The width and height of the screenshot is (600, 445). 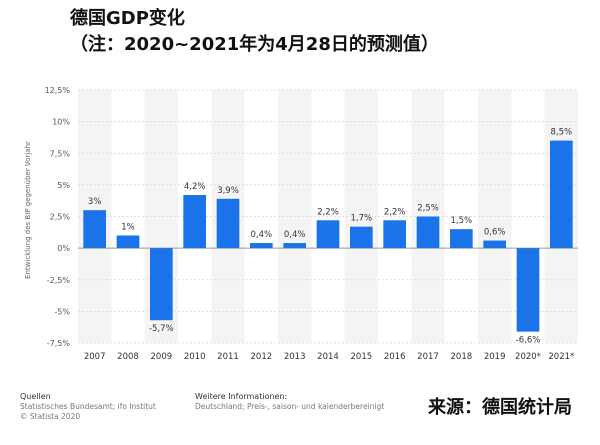 What do you see at coordinates (195, 357) in the screenshot?
I see `x-tick-label: 2010` at bounding box center [195, 357].